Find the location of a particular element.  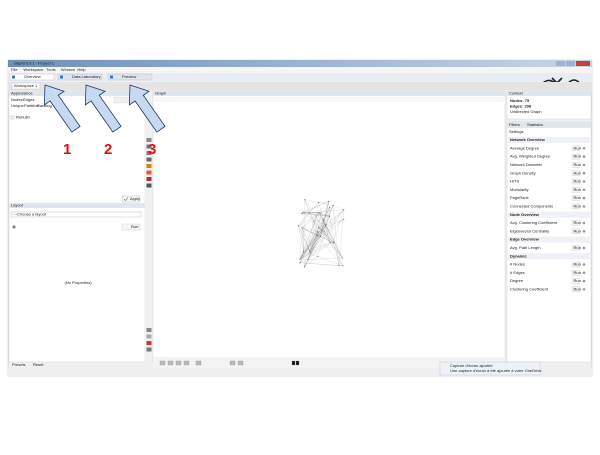

menu-item: Workspace is located at coordinates (33, 69).